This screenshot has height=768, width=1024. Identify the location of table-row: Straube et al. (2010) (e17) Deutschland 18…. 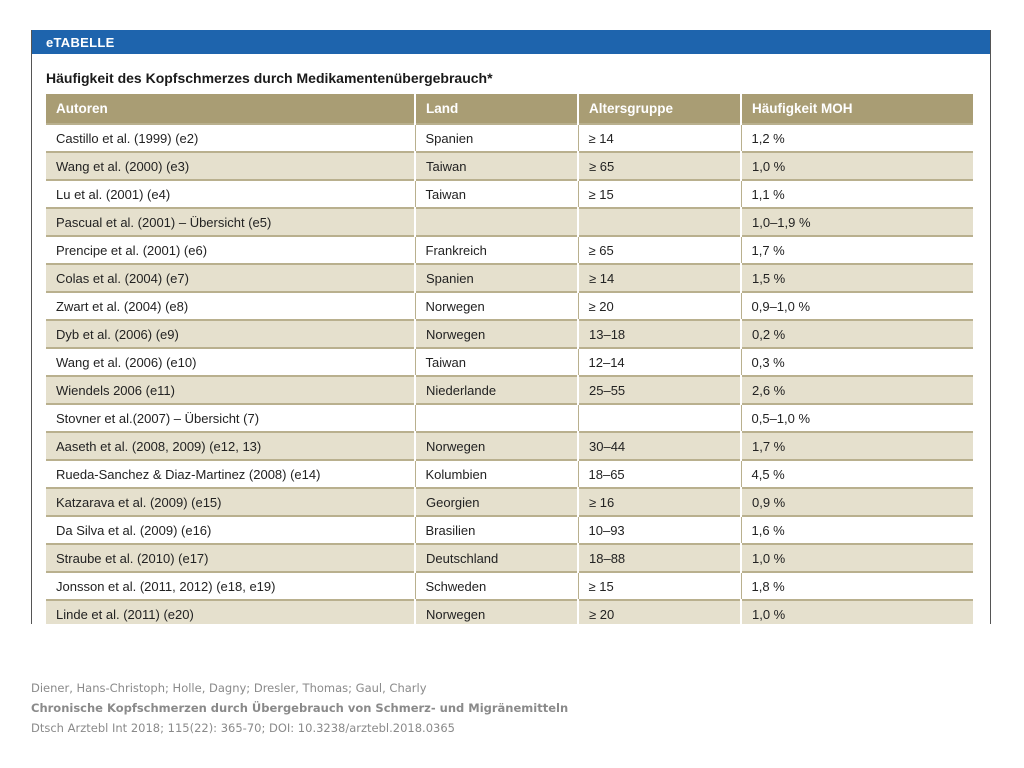
(509, 557).